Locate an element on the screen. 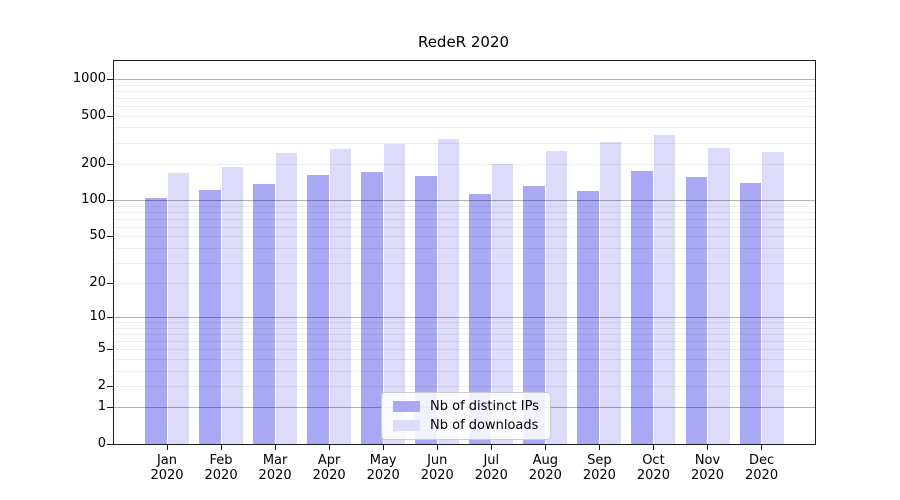 The image size is (900, 500). x-tick-label-line: Sep is located at coordinates (599, 460).